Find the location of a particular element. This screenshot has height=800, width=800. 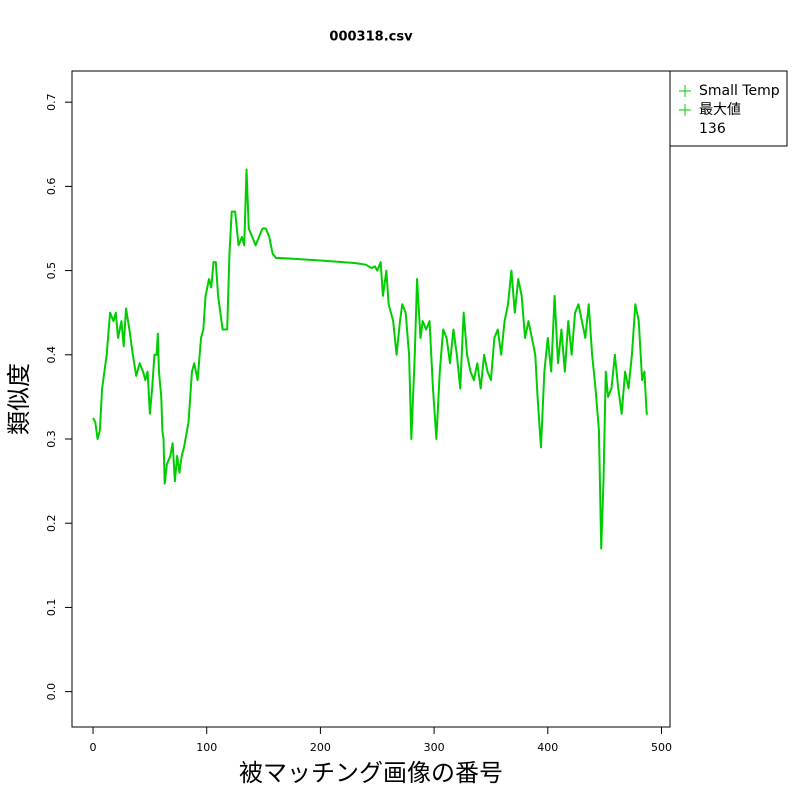

x-tick-label: 0 is located at coordinates (93, 747).